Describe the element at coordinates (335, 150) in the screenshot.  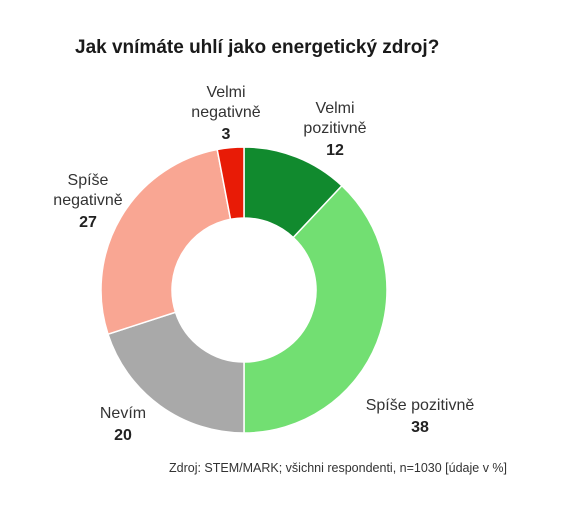
I see `value-velmi-pozitivne: 12` at that location.